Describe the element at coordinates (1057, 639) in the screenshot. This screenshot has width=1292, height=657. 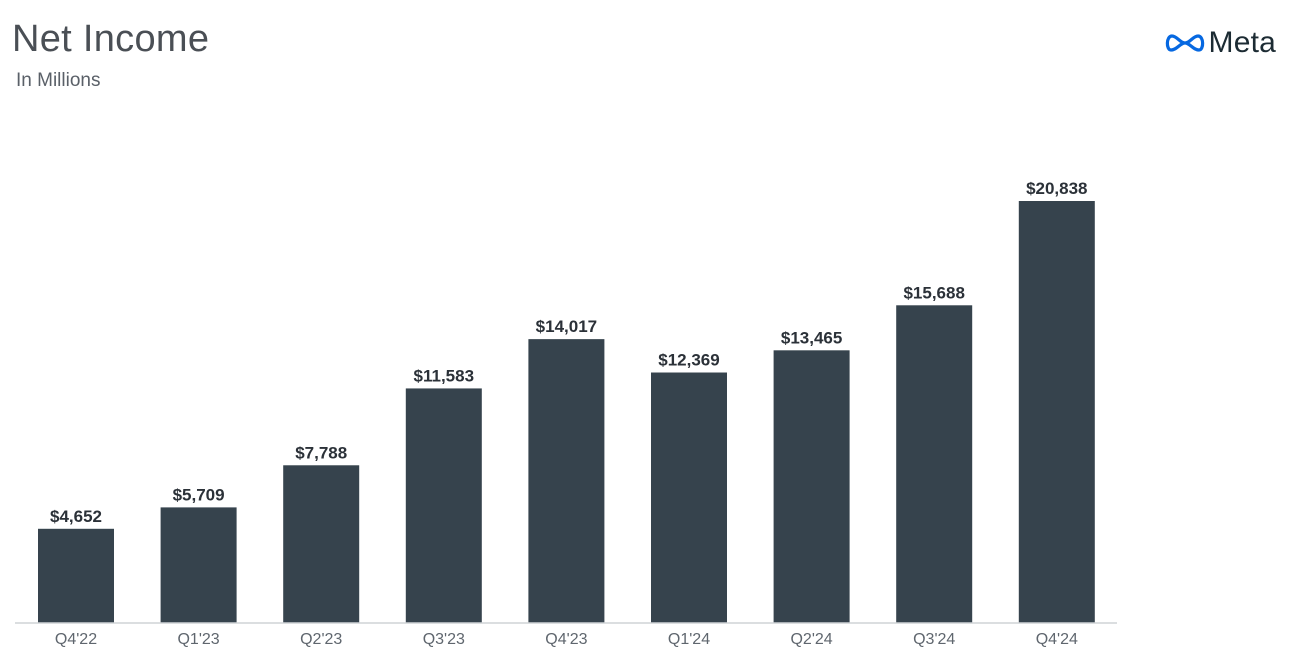
I see `x-tick-label-8: Q4'24` at that location.